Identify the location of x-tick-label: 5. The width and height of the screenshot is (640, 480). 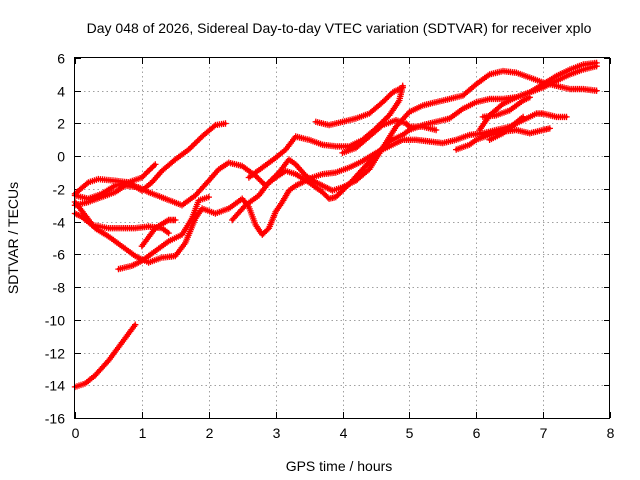
(410, 433).